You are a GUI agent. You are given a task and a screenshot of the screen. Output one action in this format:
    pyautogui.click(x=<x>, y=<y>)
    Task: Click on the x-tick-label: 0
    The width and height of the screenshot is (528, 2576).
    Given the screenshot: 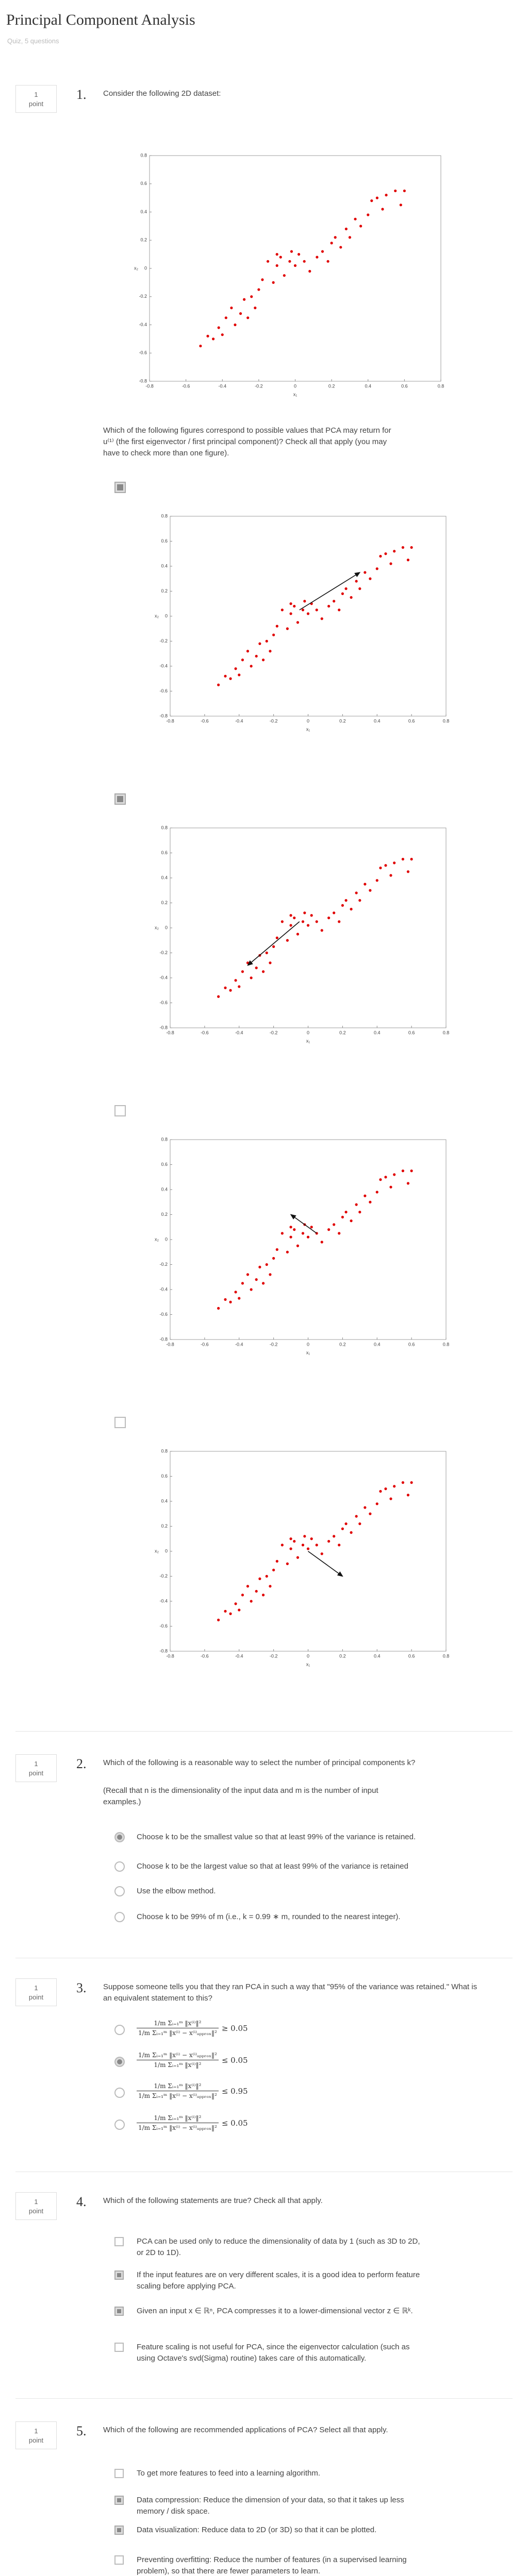 What is the action you would take?
    pyautogui.click(x=308, y=1344)
    